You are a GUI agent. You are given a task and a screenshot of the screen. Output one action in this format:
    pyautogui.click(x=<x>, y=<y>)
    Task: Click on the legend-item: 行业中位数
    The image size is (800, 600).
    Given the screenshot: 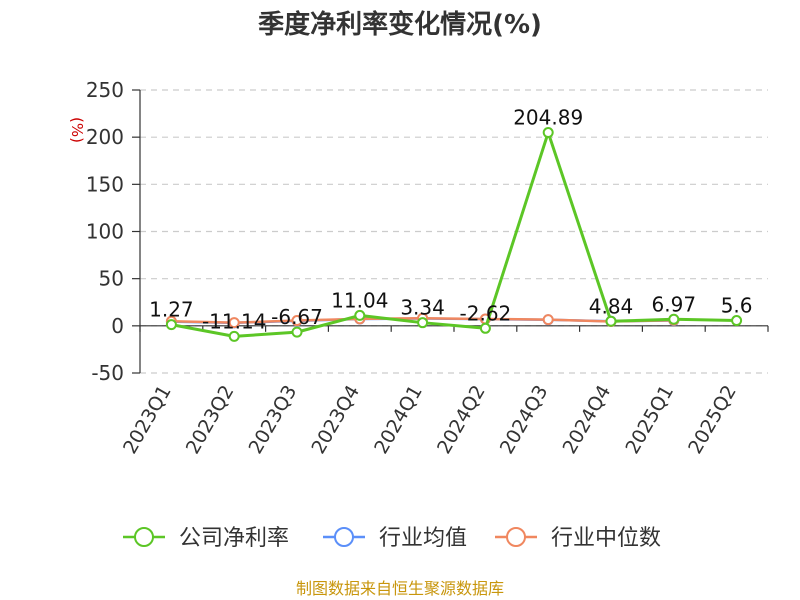 What is the action you would take?
    pyautogui.click(x=578, y=538)
    